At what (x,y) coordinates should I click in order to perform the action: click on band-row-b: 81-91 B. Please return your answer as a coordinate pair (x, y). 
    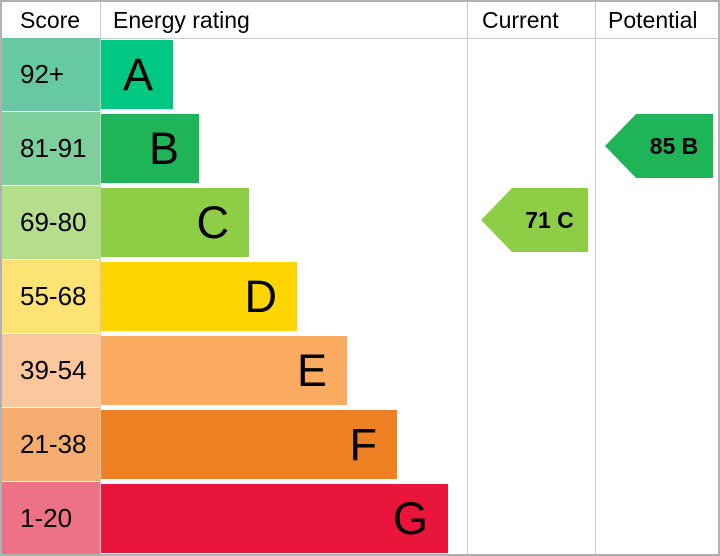
    Looking at the image, I should click on (360, 149).